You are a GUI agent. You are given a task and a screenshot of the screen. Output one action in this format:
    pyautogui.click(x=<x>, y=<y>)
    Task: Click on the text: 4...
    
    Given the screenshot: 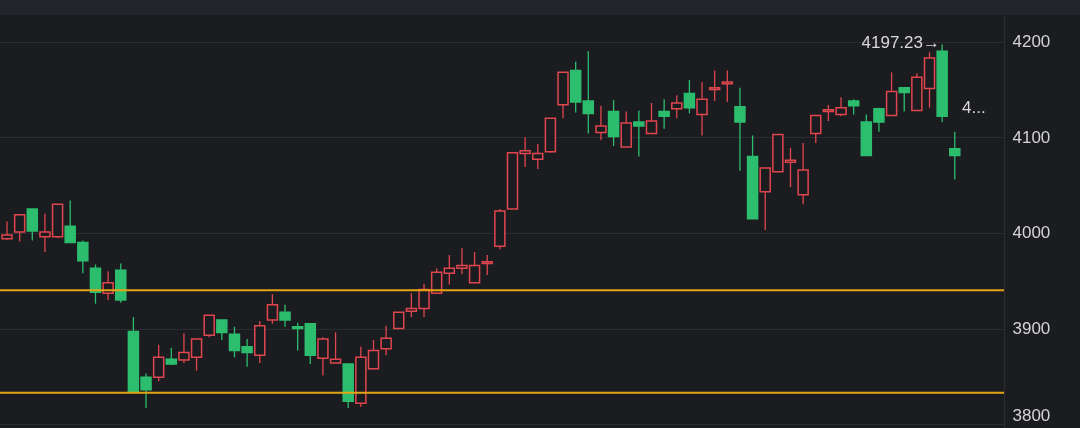 What is the action you would take?
    pyautogui.click(x=974, y=107)
    